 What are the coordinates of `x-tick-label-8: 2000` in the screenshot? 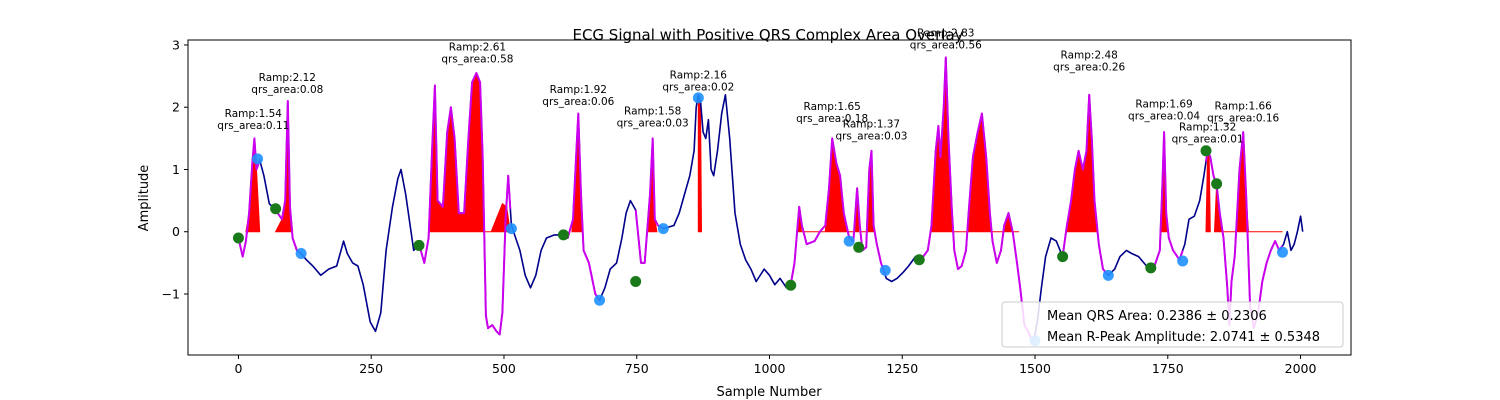 It's located at (1301, 368).